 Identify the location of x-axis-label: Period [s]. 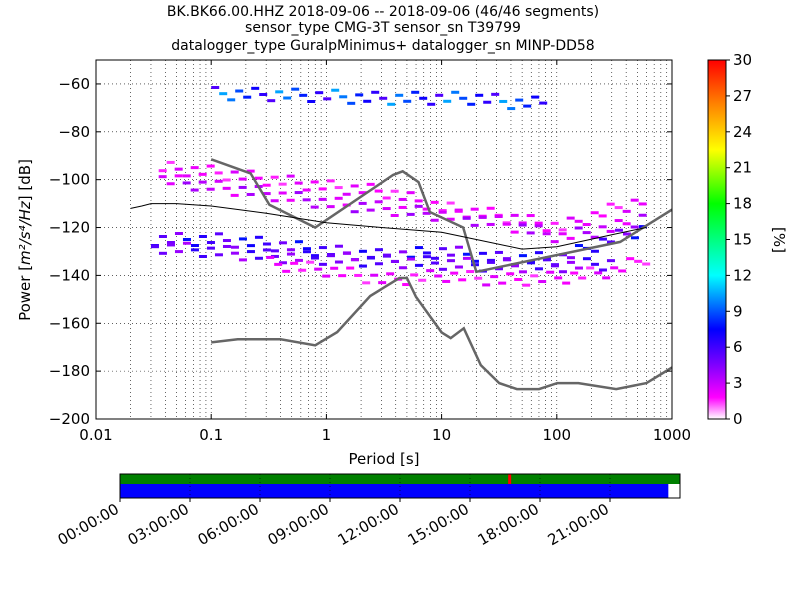
(383, 459).